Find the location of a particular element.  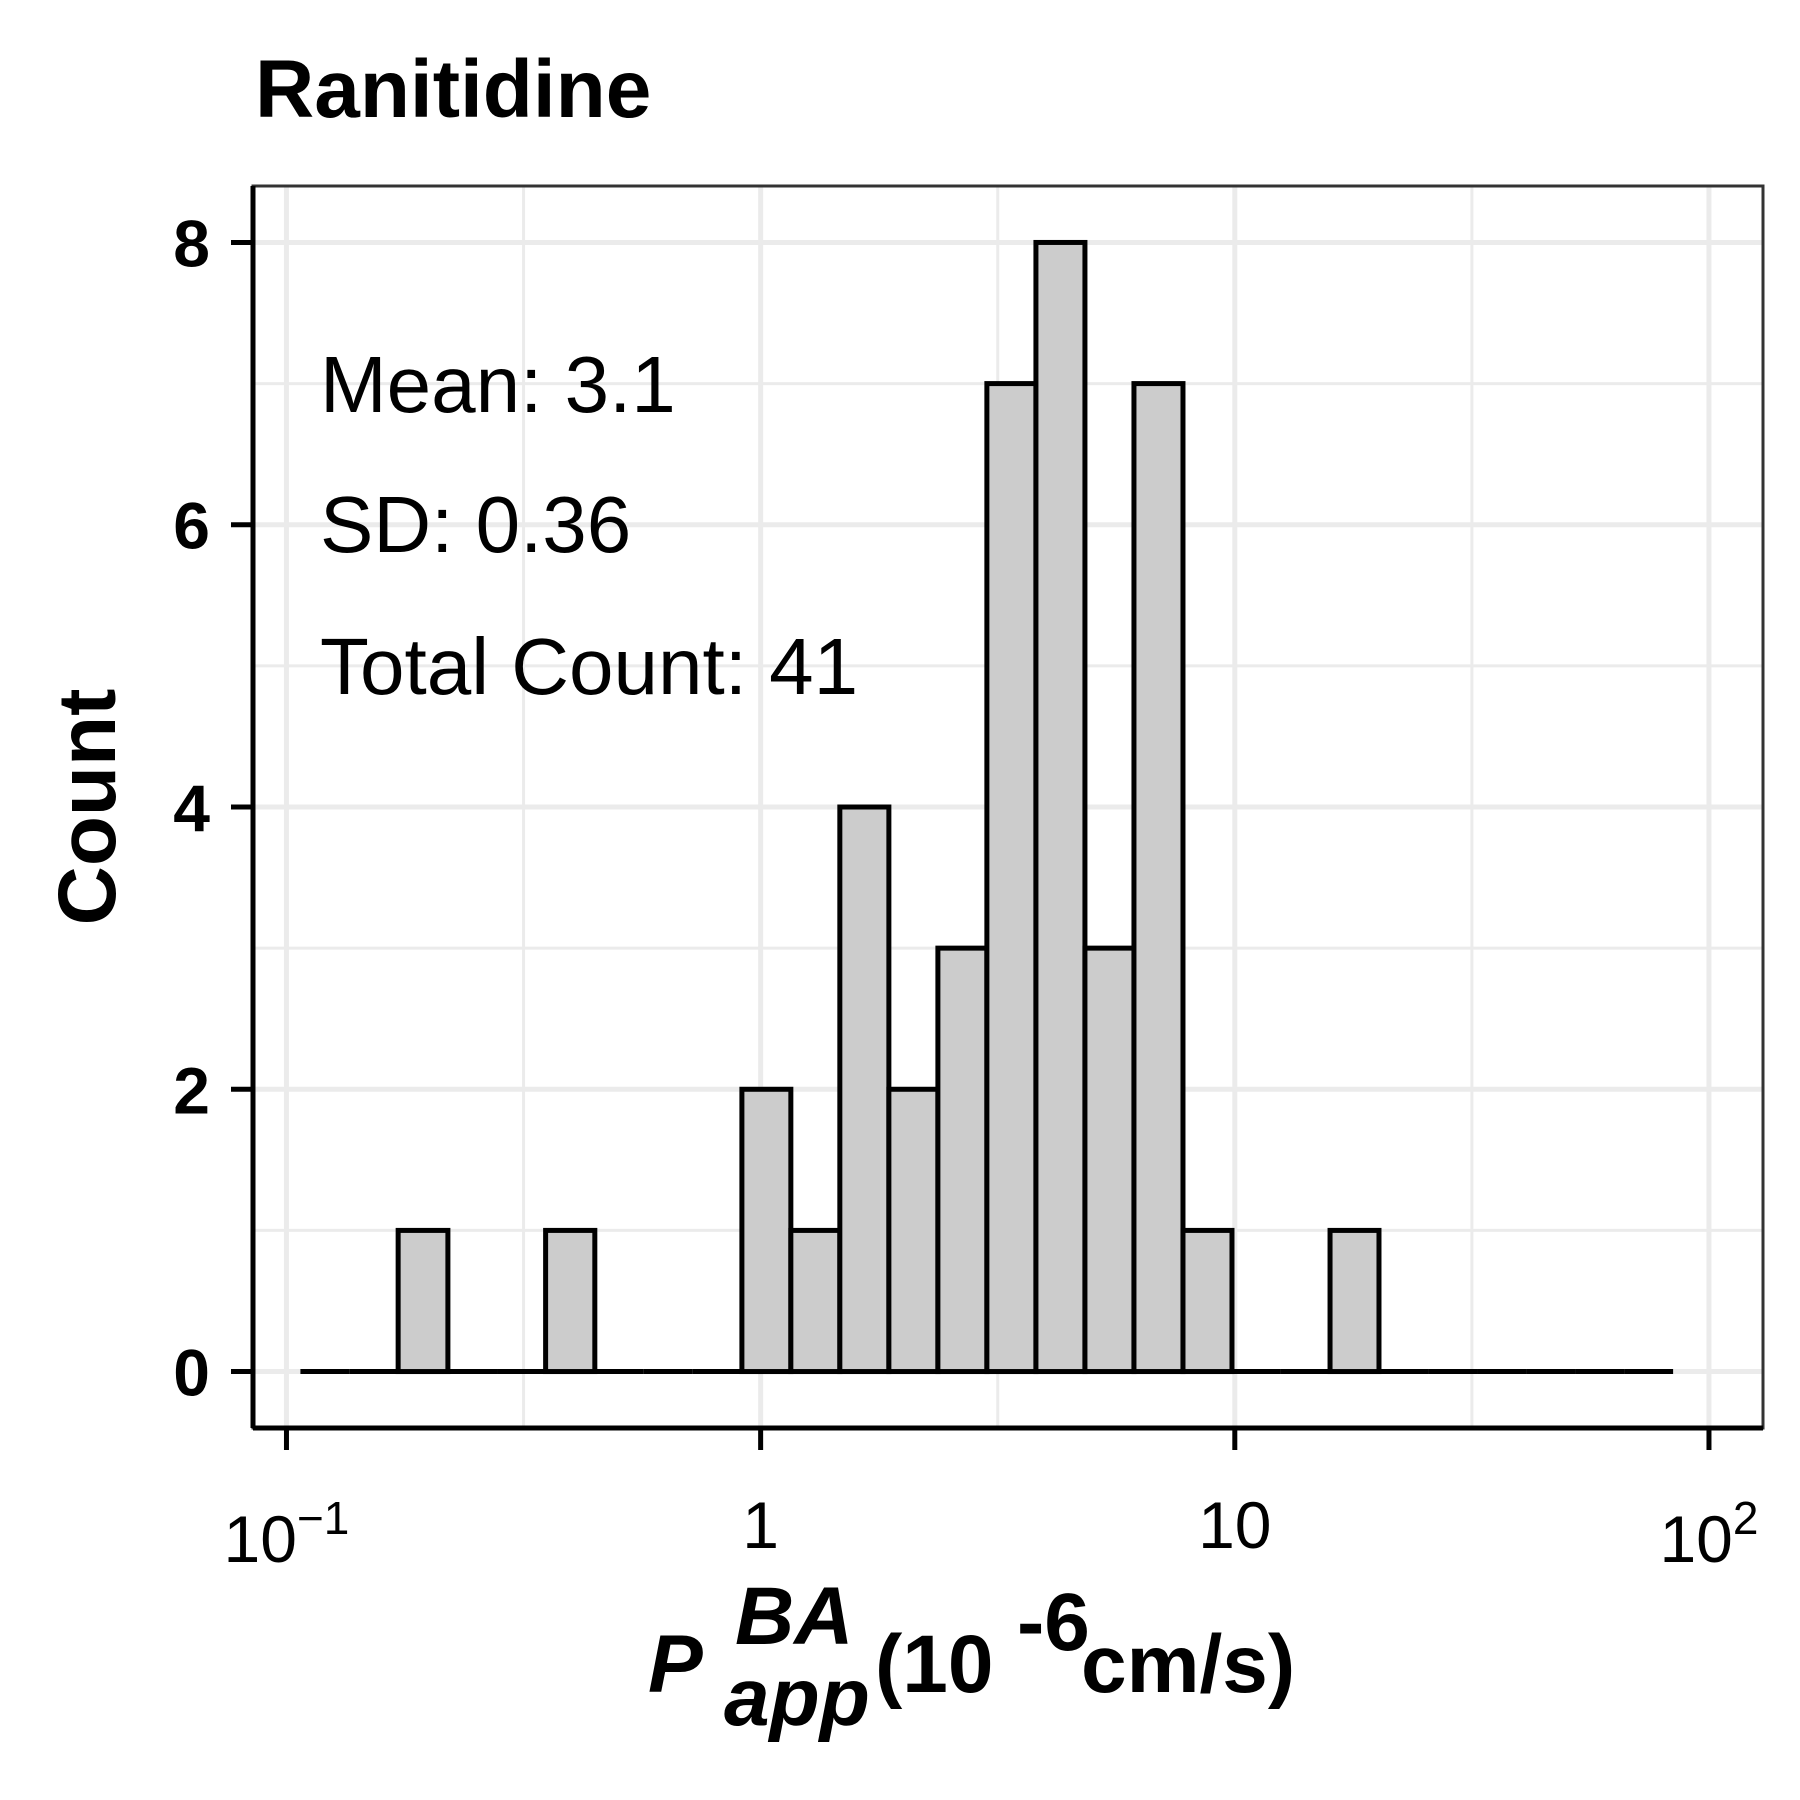

x-axis: 10⁻¹ 1 10 10² is located at coordinates (993, 1500).